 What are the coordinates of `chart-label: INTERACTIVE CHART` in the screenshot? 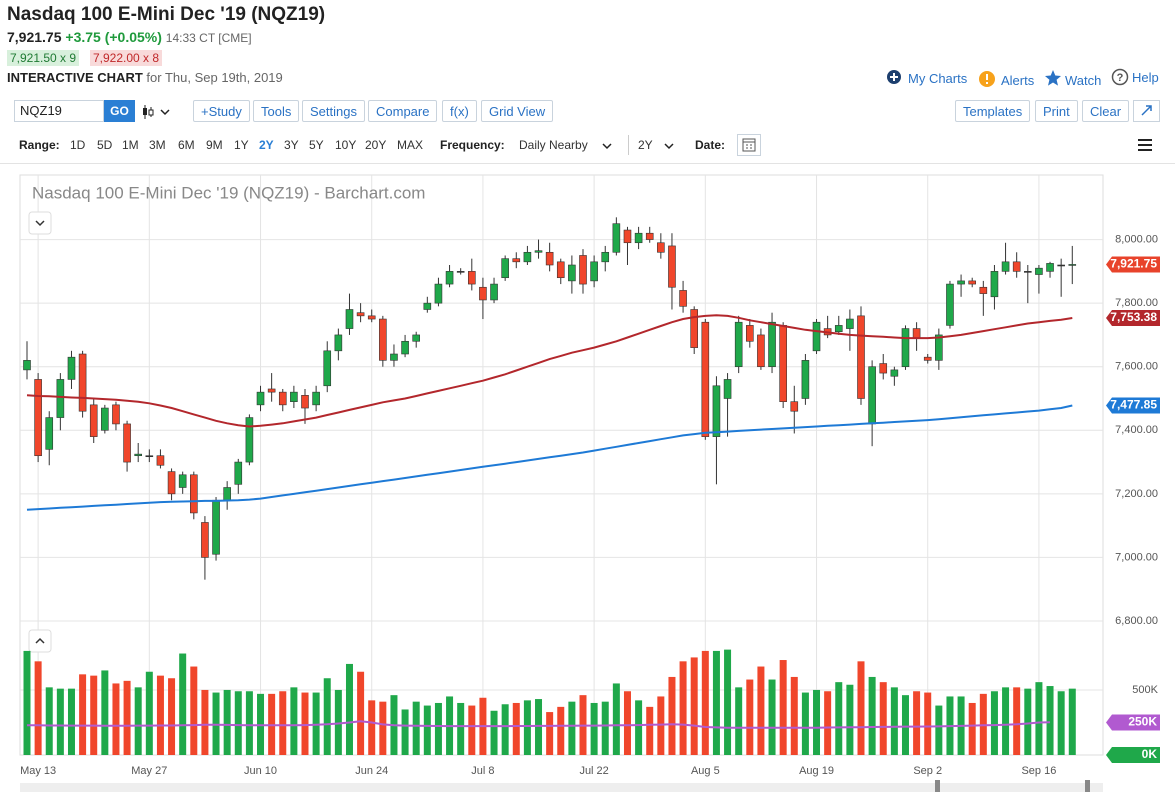 It's located at (75, 77).